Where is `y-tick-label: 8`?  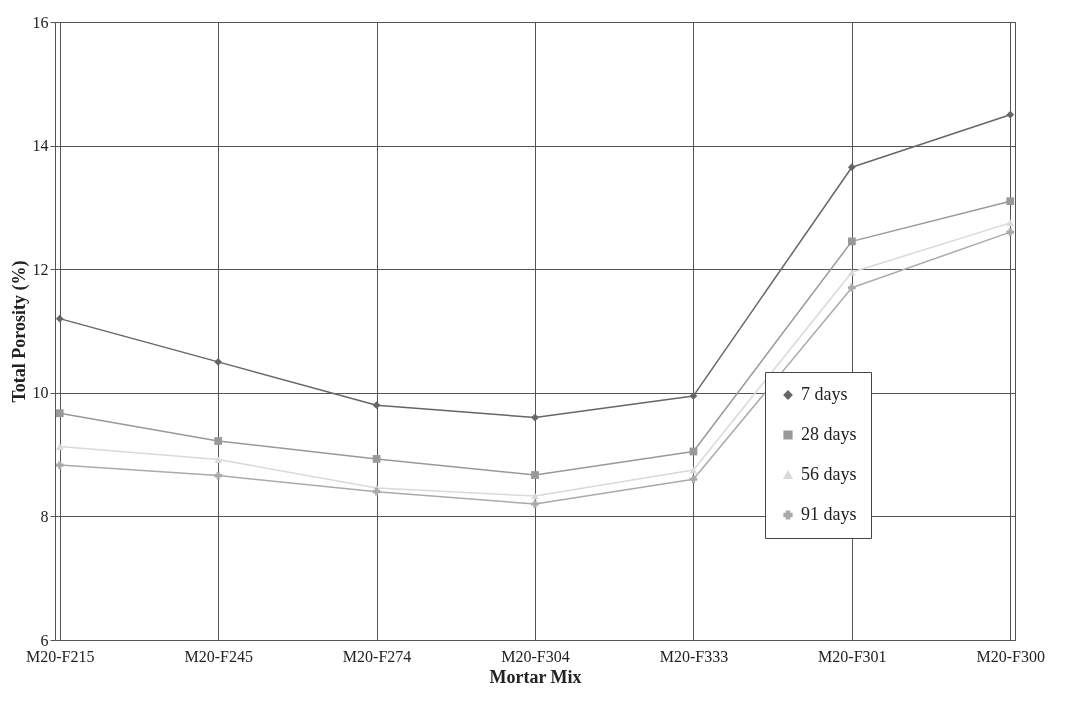 y-tick-label: 8 is located at coordinates (44, 516).